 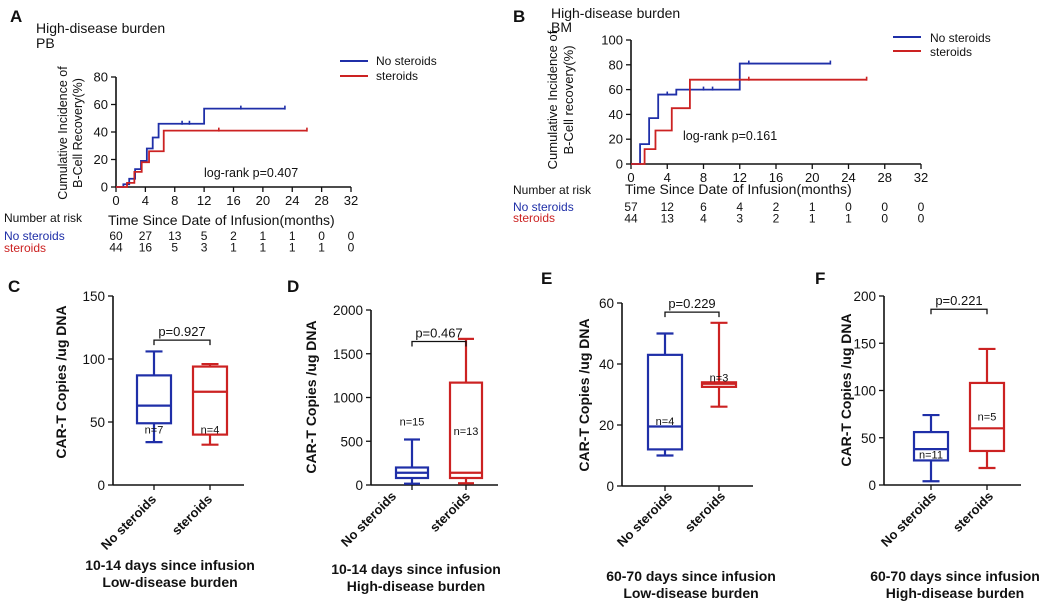 I want to click on n-label: n=4, so click(x=210, y=430).